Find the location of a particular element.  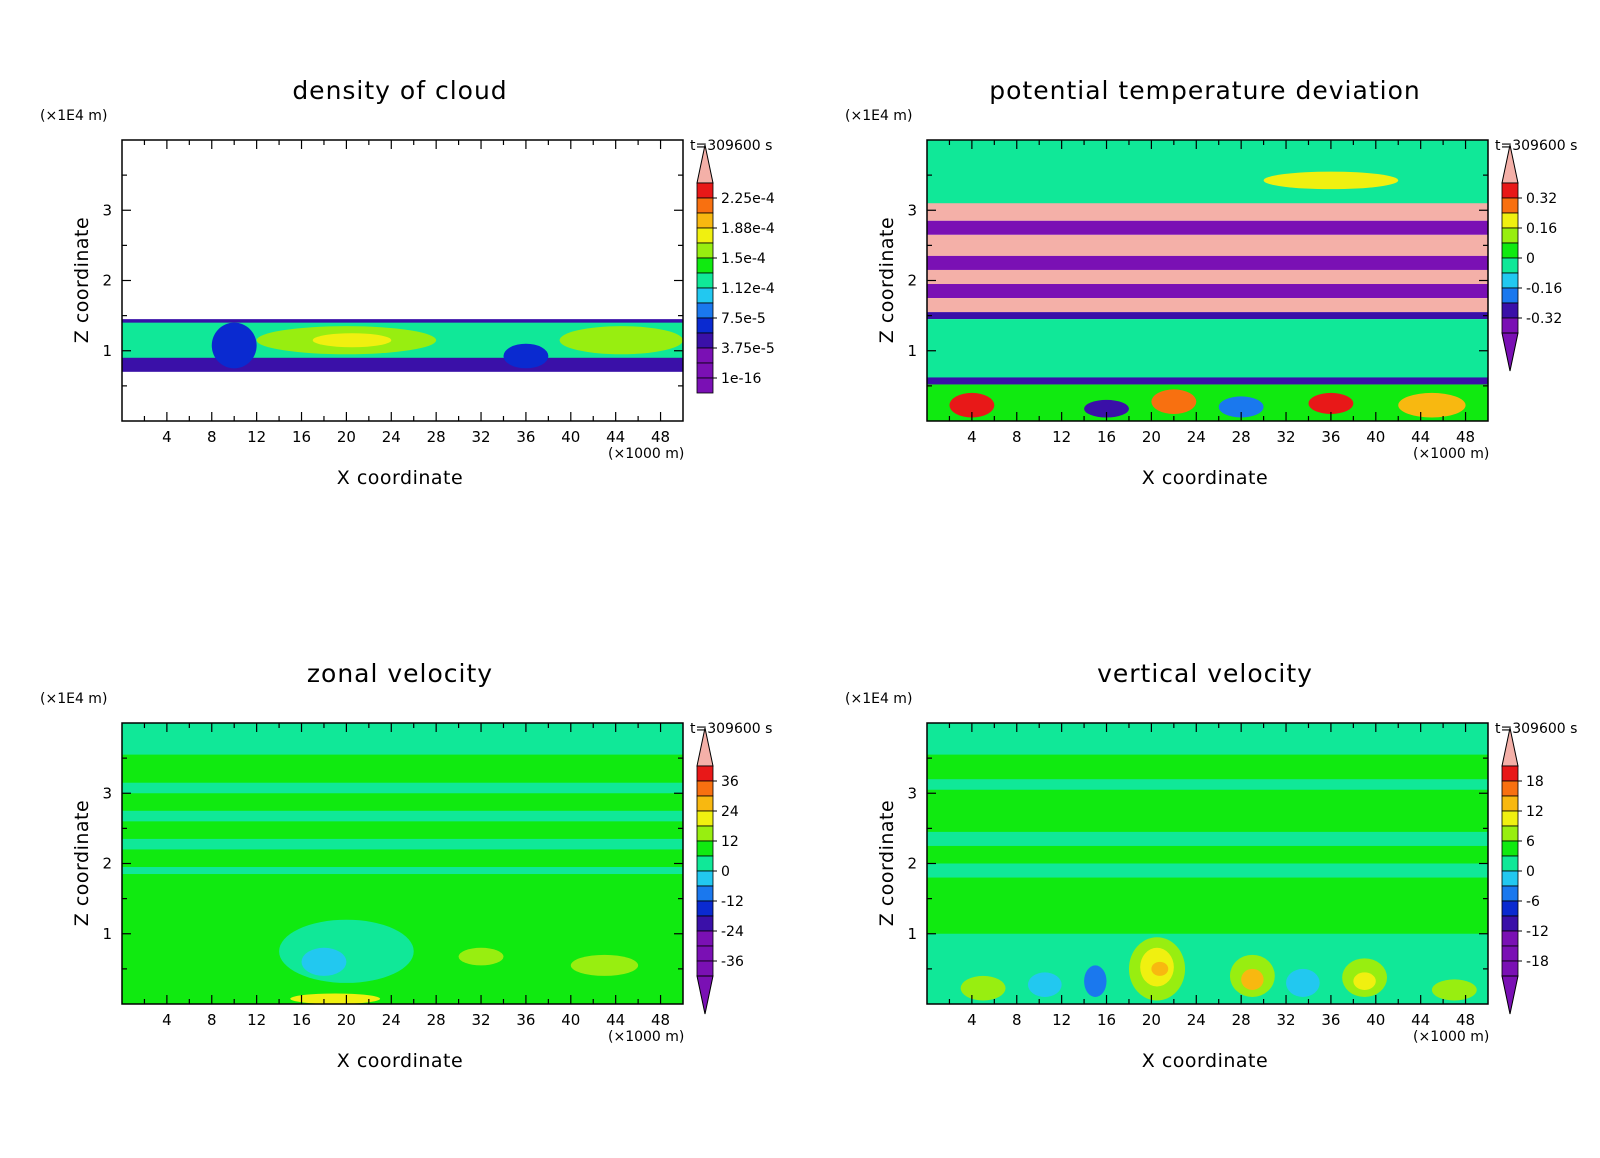

x-tick-label: 32 is located at coordinates (480, 437).